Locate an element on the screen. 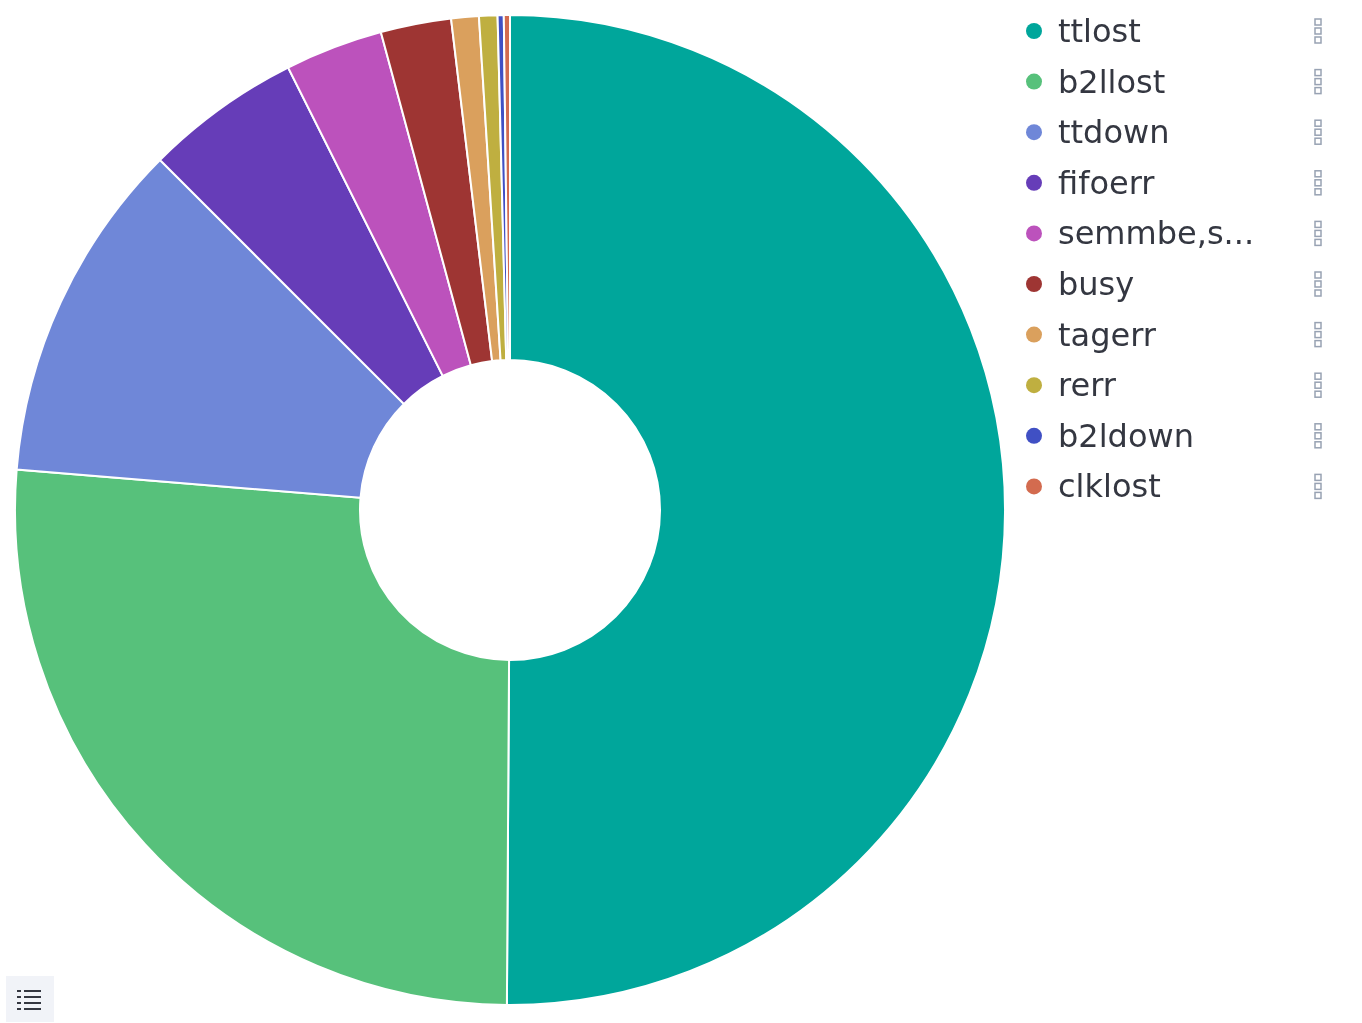 This screenshot has width=1362, height=1023. legend-label: tagerr is located at coordinates (1107, 334).